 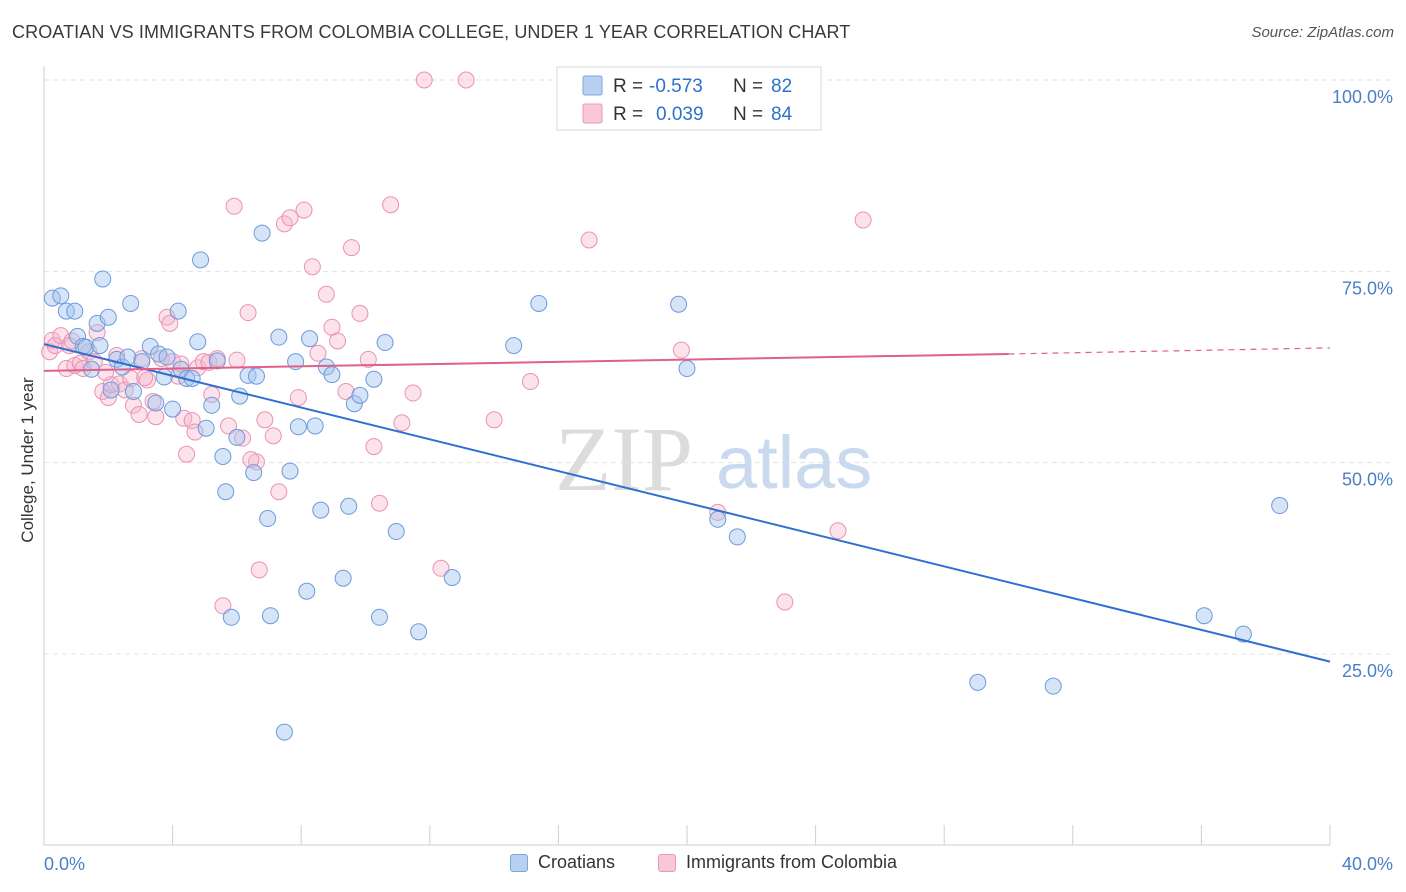 What do you see at coordinates (782, 114) in the screenshot?
I see `legend-n-value-2: 84` at bounding box center [782, 114].